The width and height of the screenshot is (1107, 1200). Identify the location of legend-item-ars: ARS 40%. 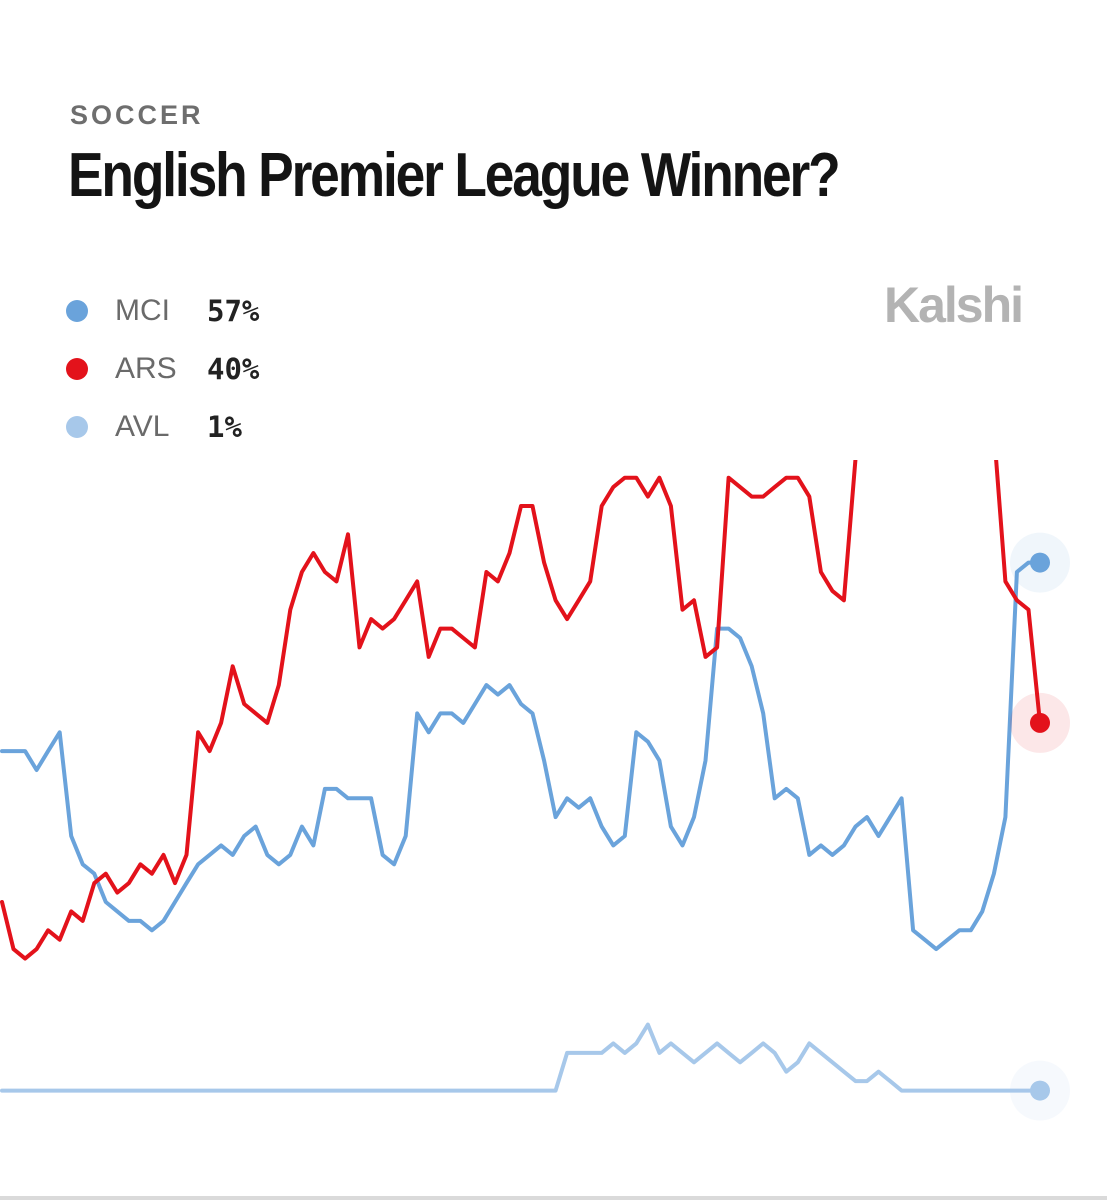
(162, 369).